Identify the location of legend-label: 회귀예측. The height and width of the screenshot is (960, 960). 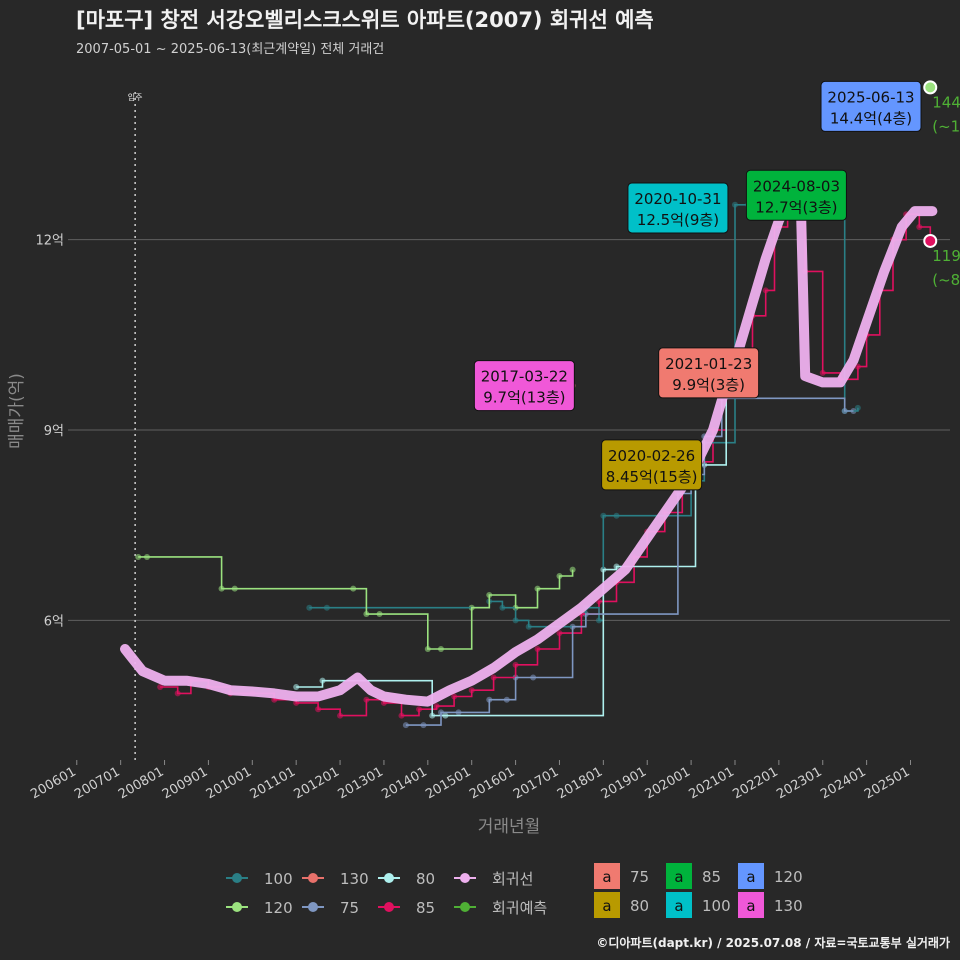
(519, 908).